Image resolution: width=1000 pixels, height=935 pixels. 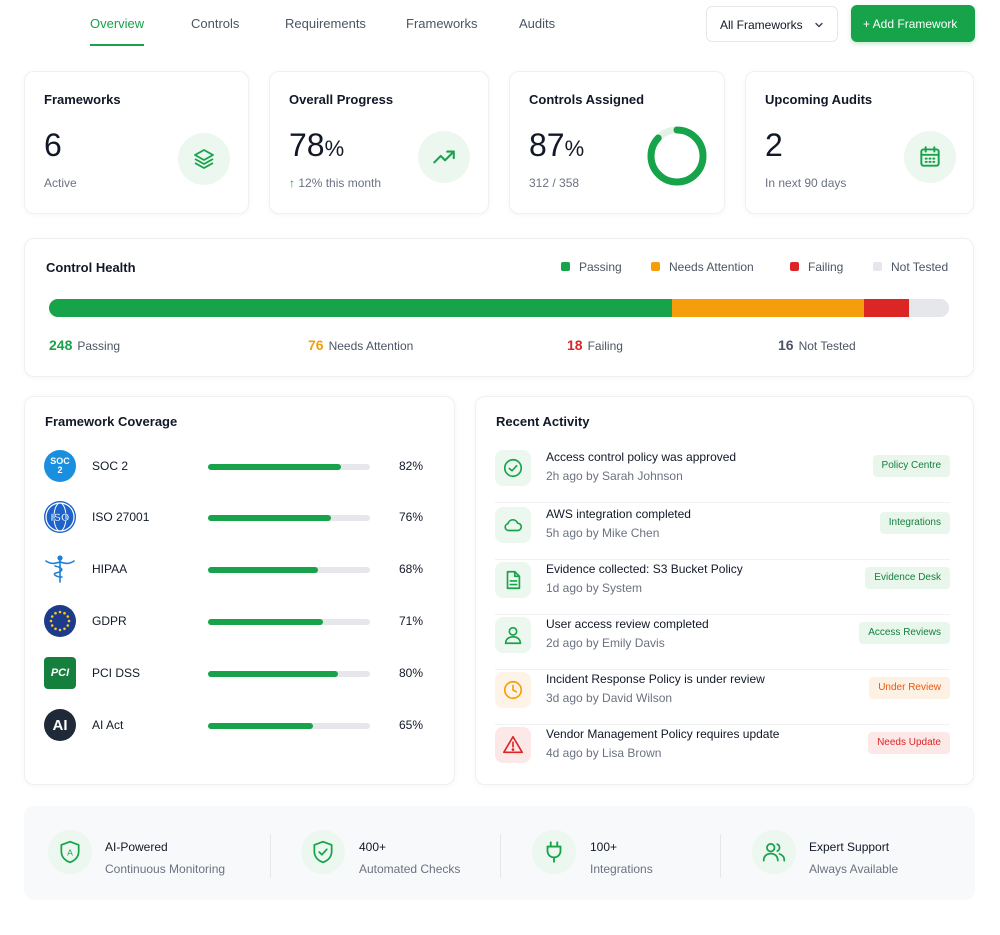 I want to click on activity-badge: Evidence Desk, so click(x=907, y=578).